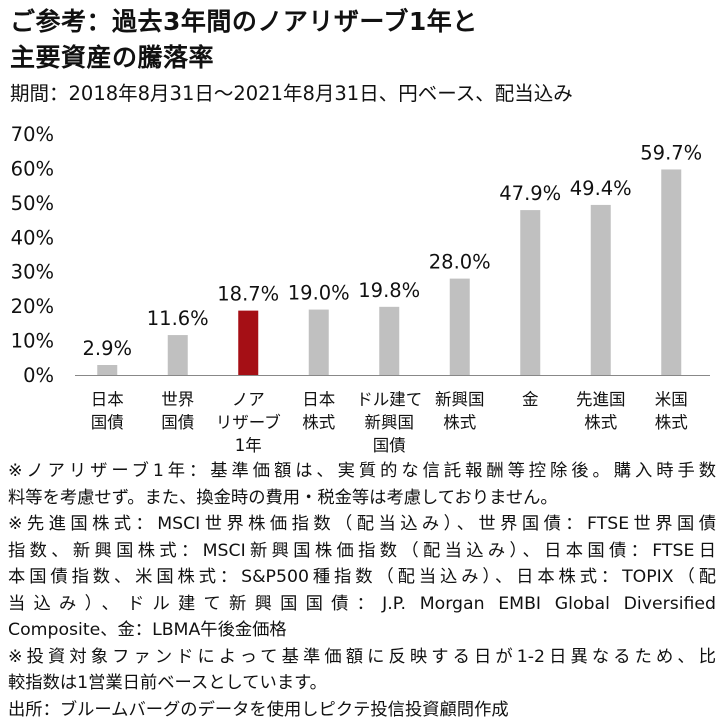 This screenshot has width=719, height=727. Describe the element at coordinates (258, 709) in the screenshot. I see `footnote-line: 出所：ブルームバーグのデータを使用しピクテ投信投資顧問作成` at that location.